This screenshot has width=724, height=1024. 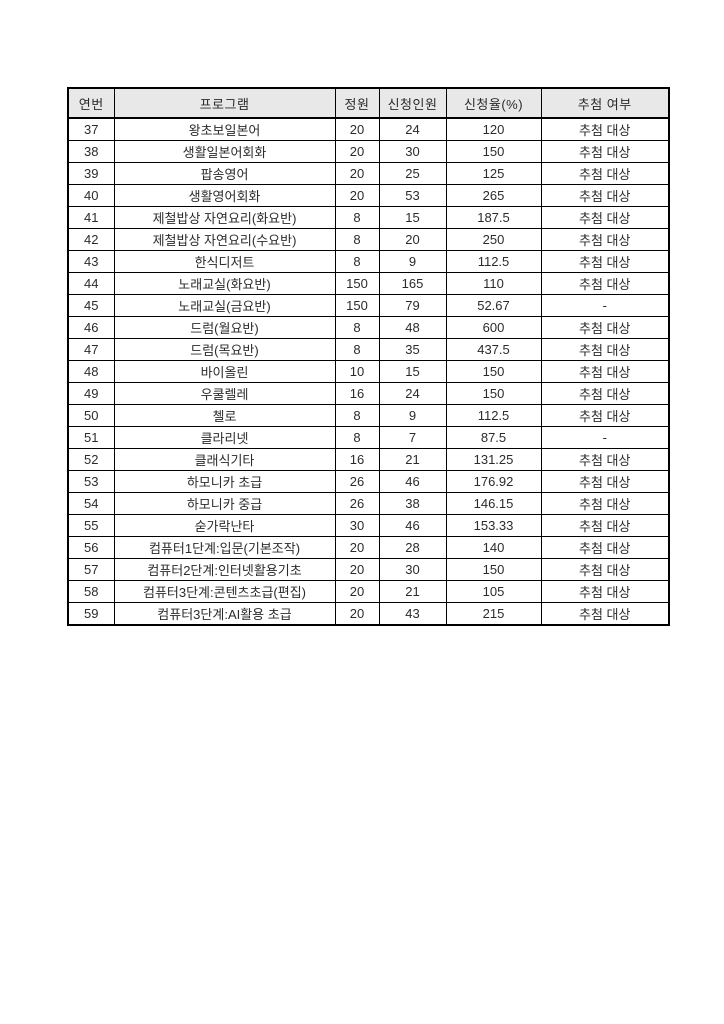 What do you see at coordinates (91, 371) in the screenshot?
I see `cell-no: 48` at bounding box center [91, 371].